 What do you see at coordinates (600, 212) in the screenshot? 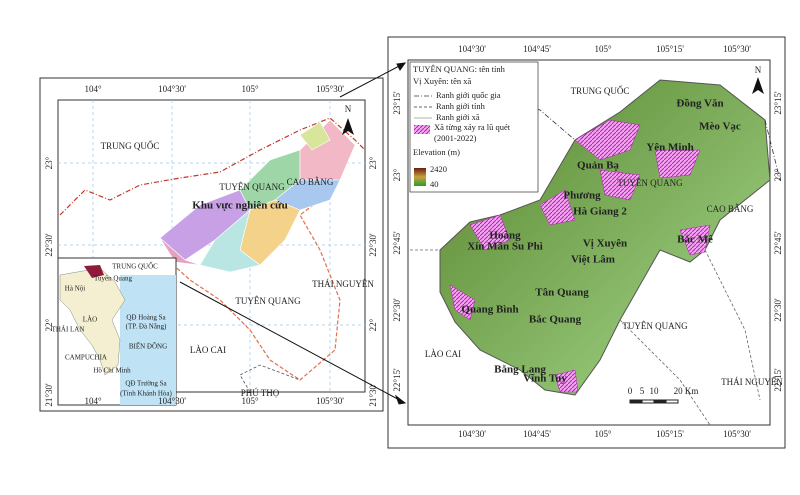
I see `place-label: Hà Giang 2` at bounding box center [600, 212].